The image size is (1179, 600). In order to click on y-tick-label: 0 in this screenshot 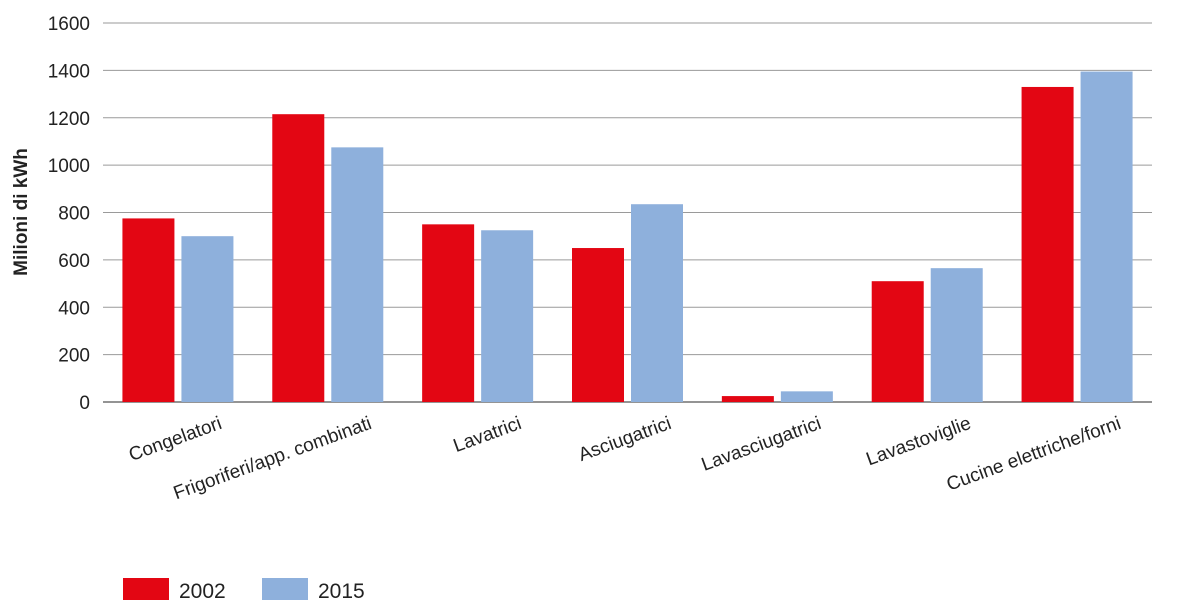, I will do `click(84, 403)`.